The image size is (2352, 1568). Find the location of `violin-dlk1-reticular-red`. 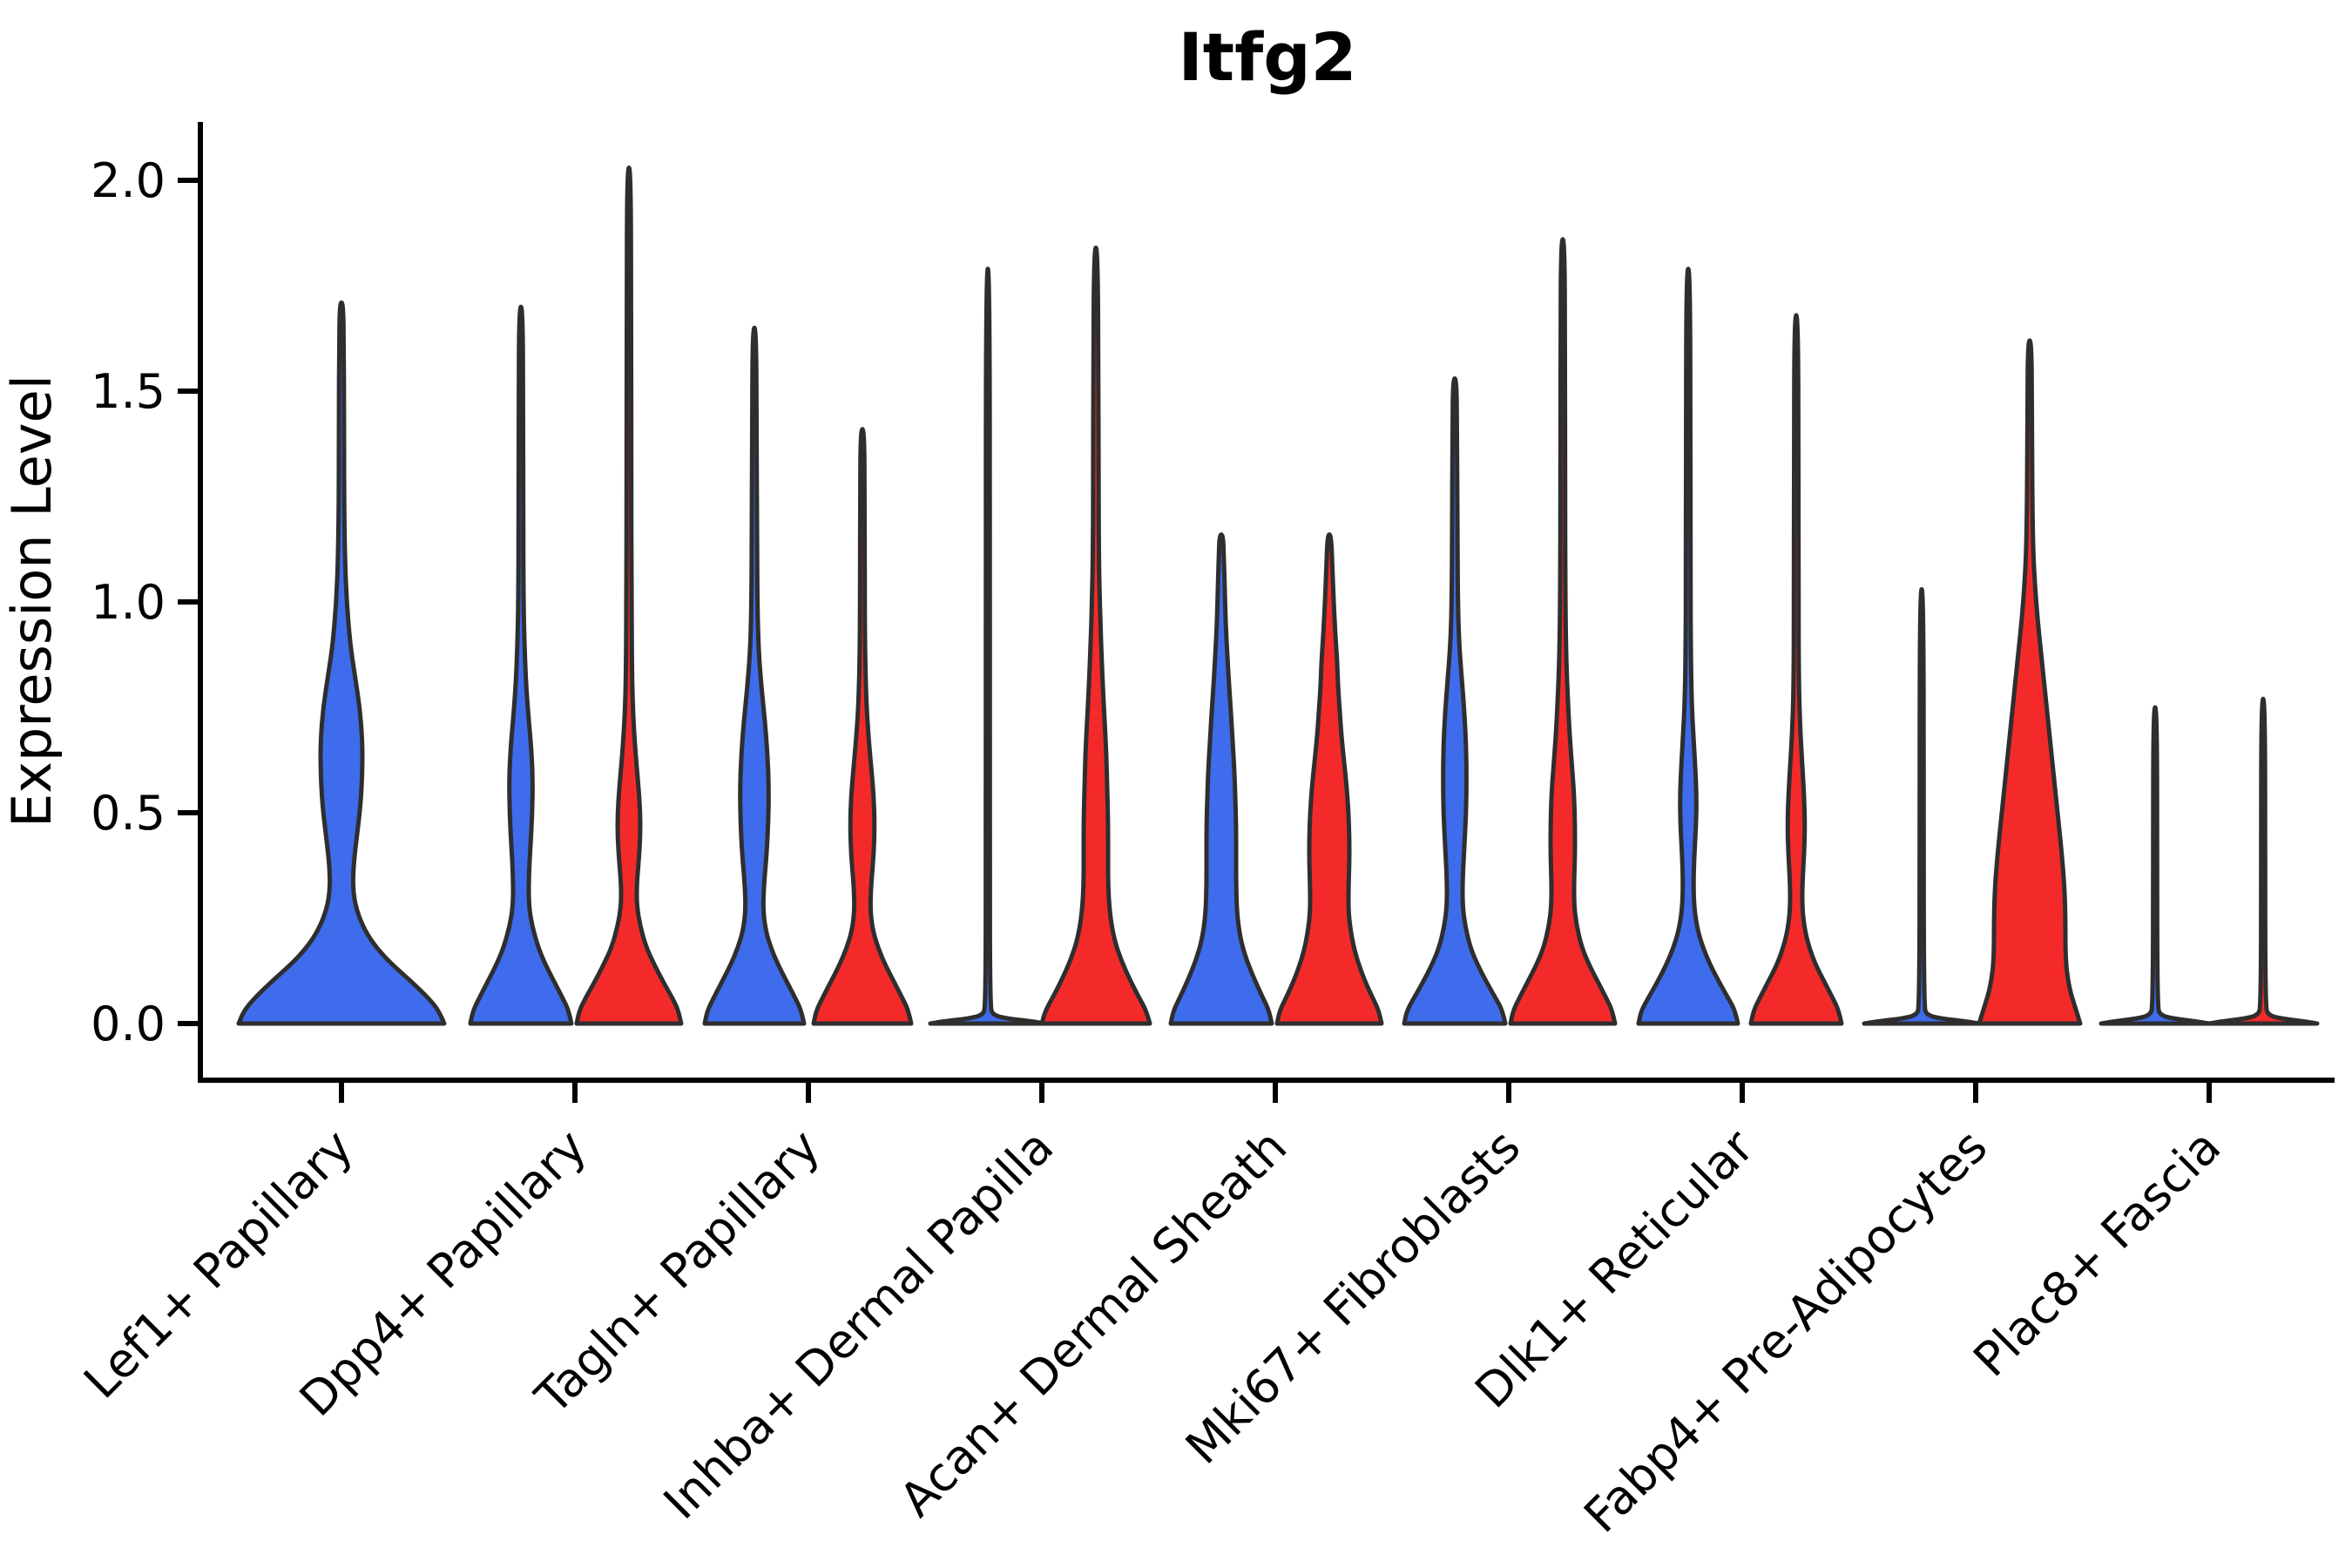

violin-dlk1-reticular-red is located at coordinates (1796, 669).